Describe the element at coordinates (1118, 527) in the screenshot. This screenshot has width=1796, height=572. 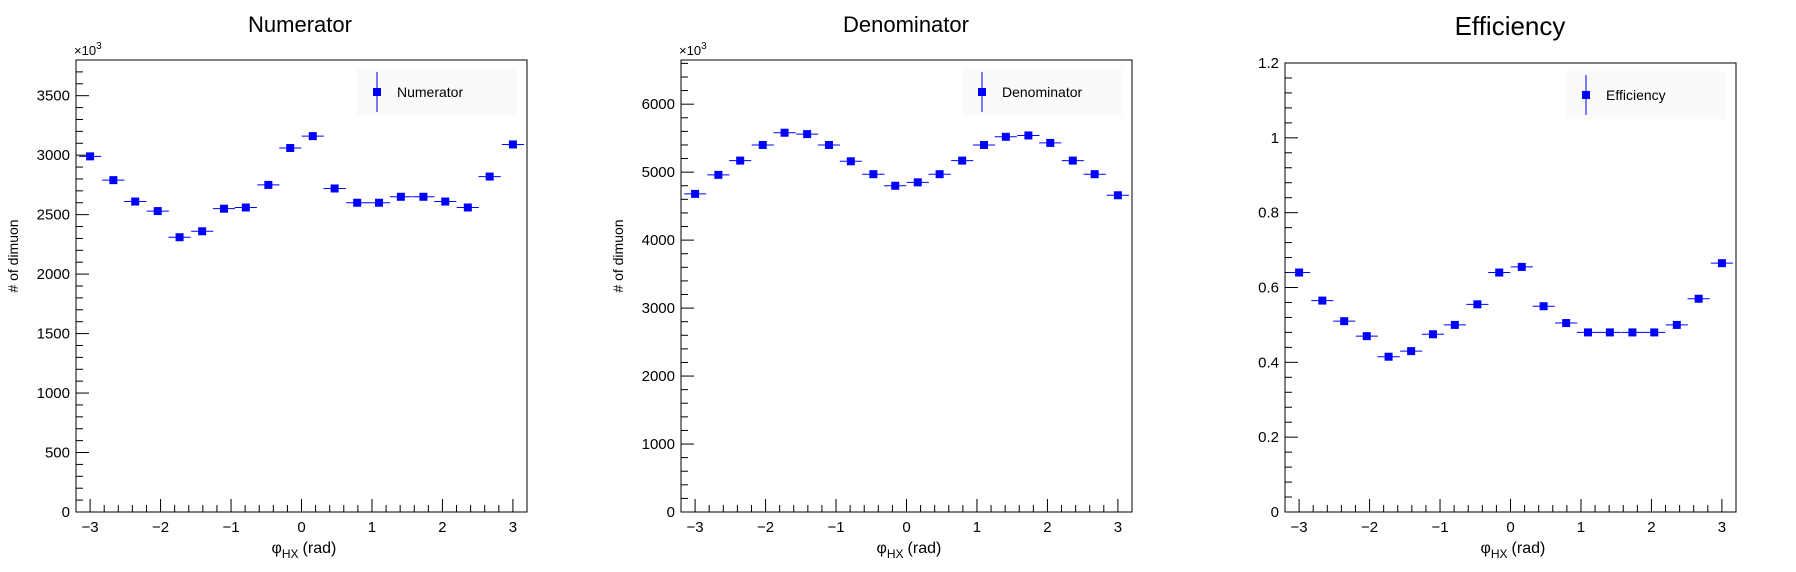
I see `x-tick-label: 3` at that location.